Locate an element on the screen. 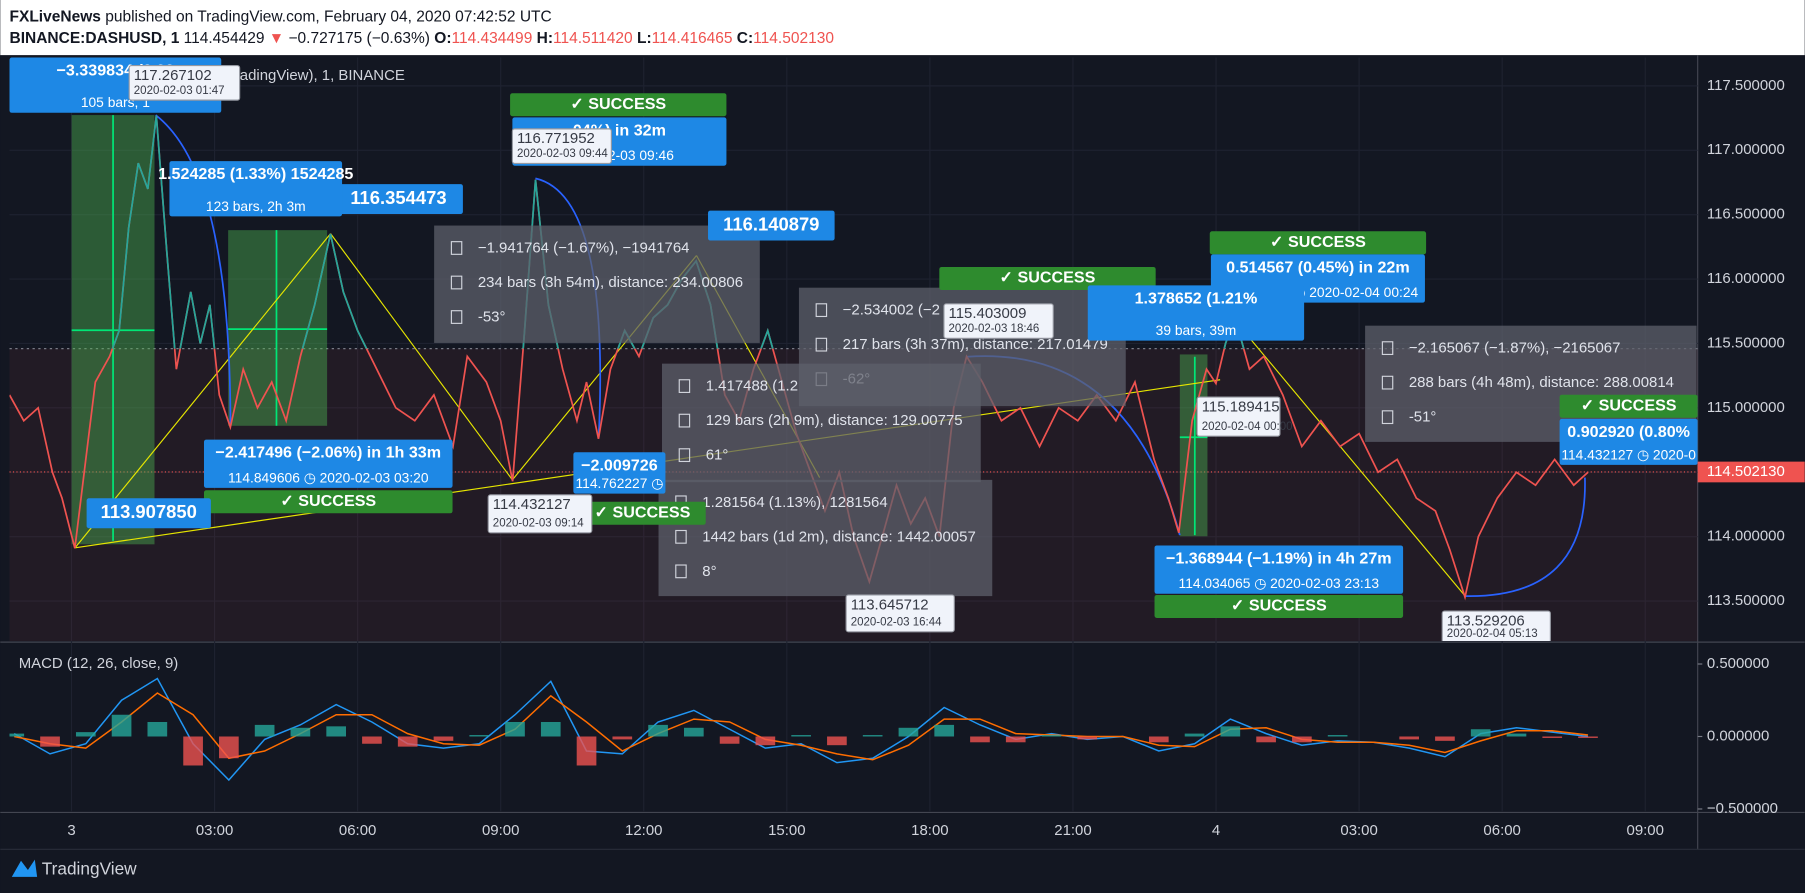 The width and height of the screenshot is (1805, 893). measure-text: 116.140879 is located at coordinates (771, 223).